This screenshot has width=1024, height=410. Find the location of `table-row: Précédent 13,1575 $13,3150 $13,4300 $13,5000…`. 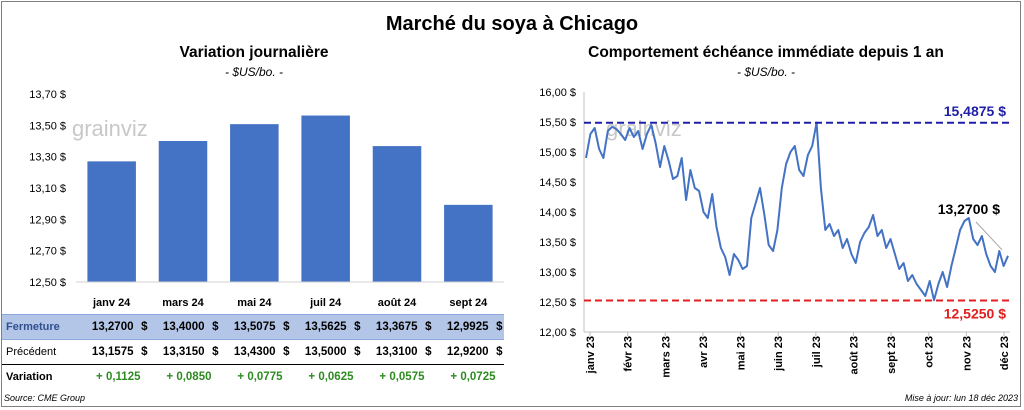

table-row: Précédent 13,1575 $13,3150 $13,4300 $13,5000… is located at coordinates (253, 352).